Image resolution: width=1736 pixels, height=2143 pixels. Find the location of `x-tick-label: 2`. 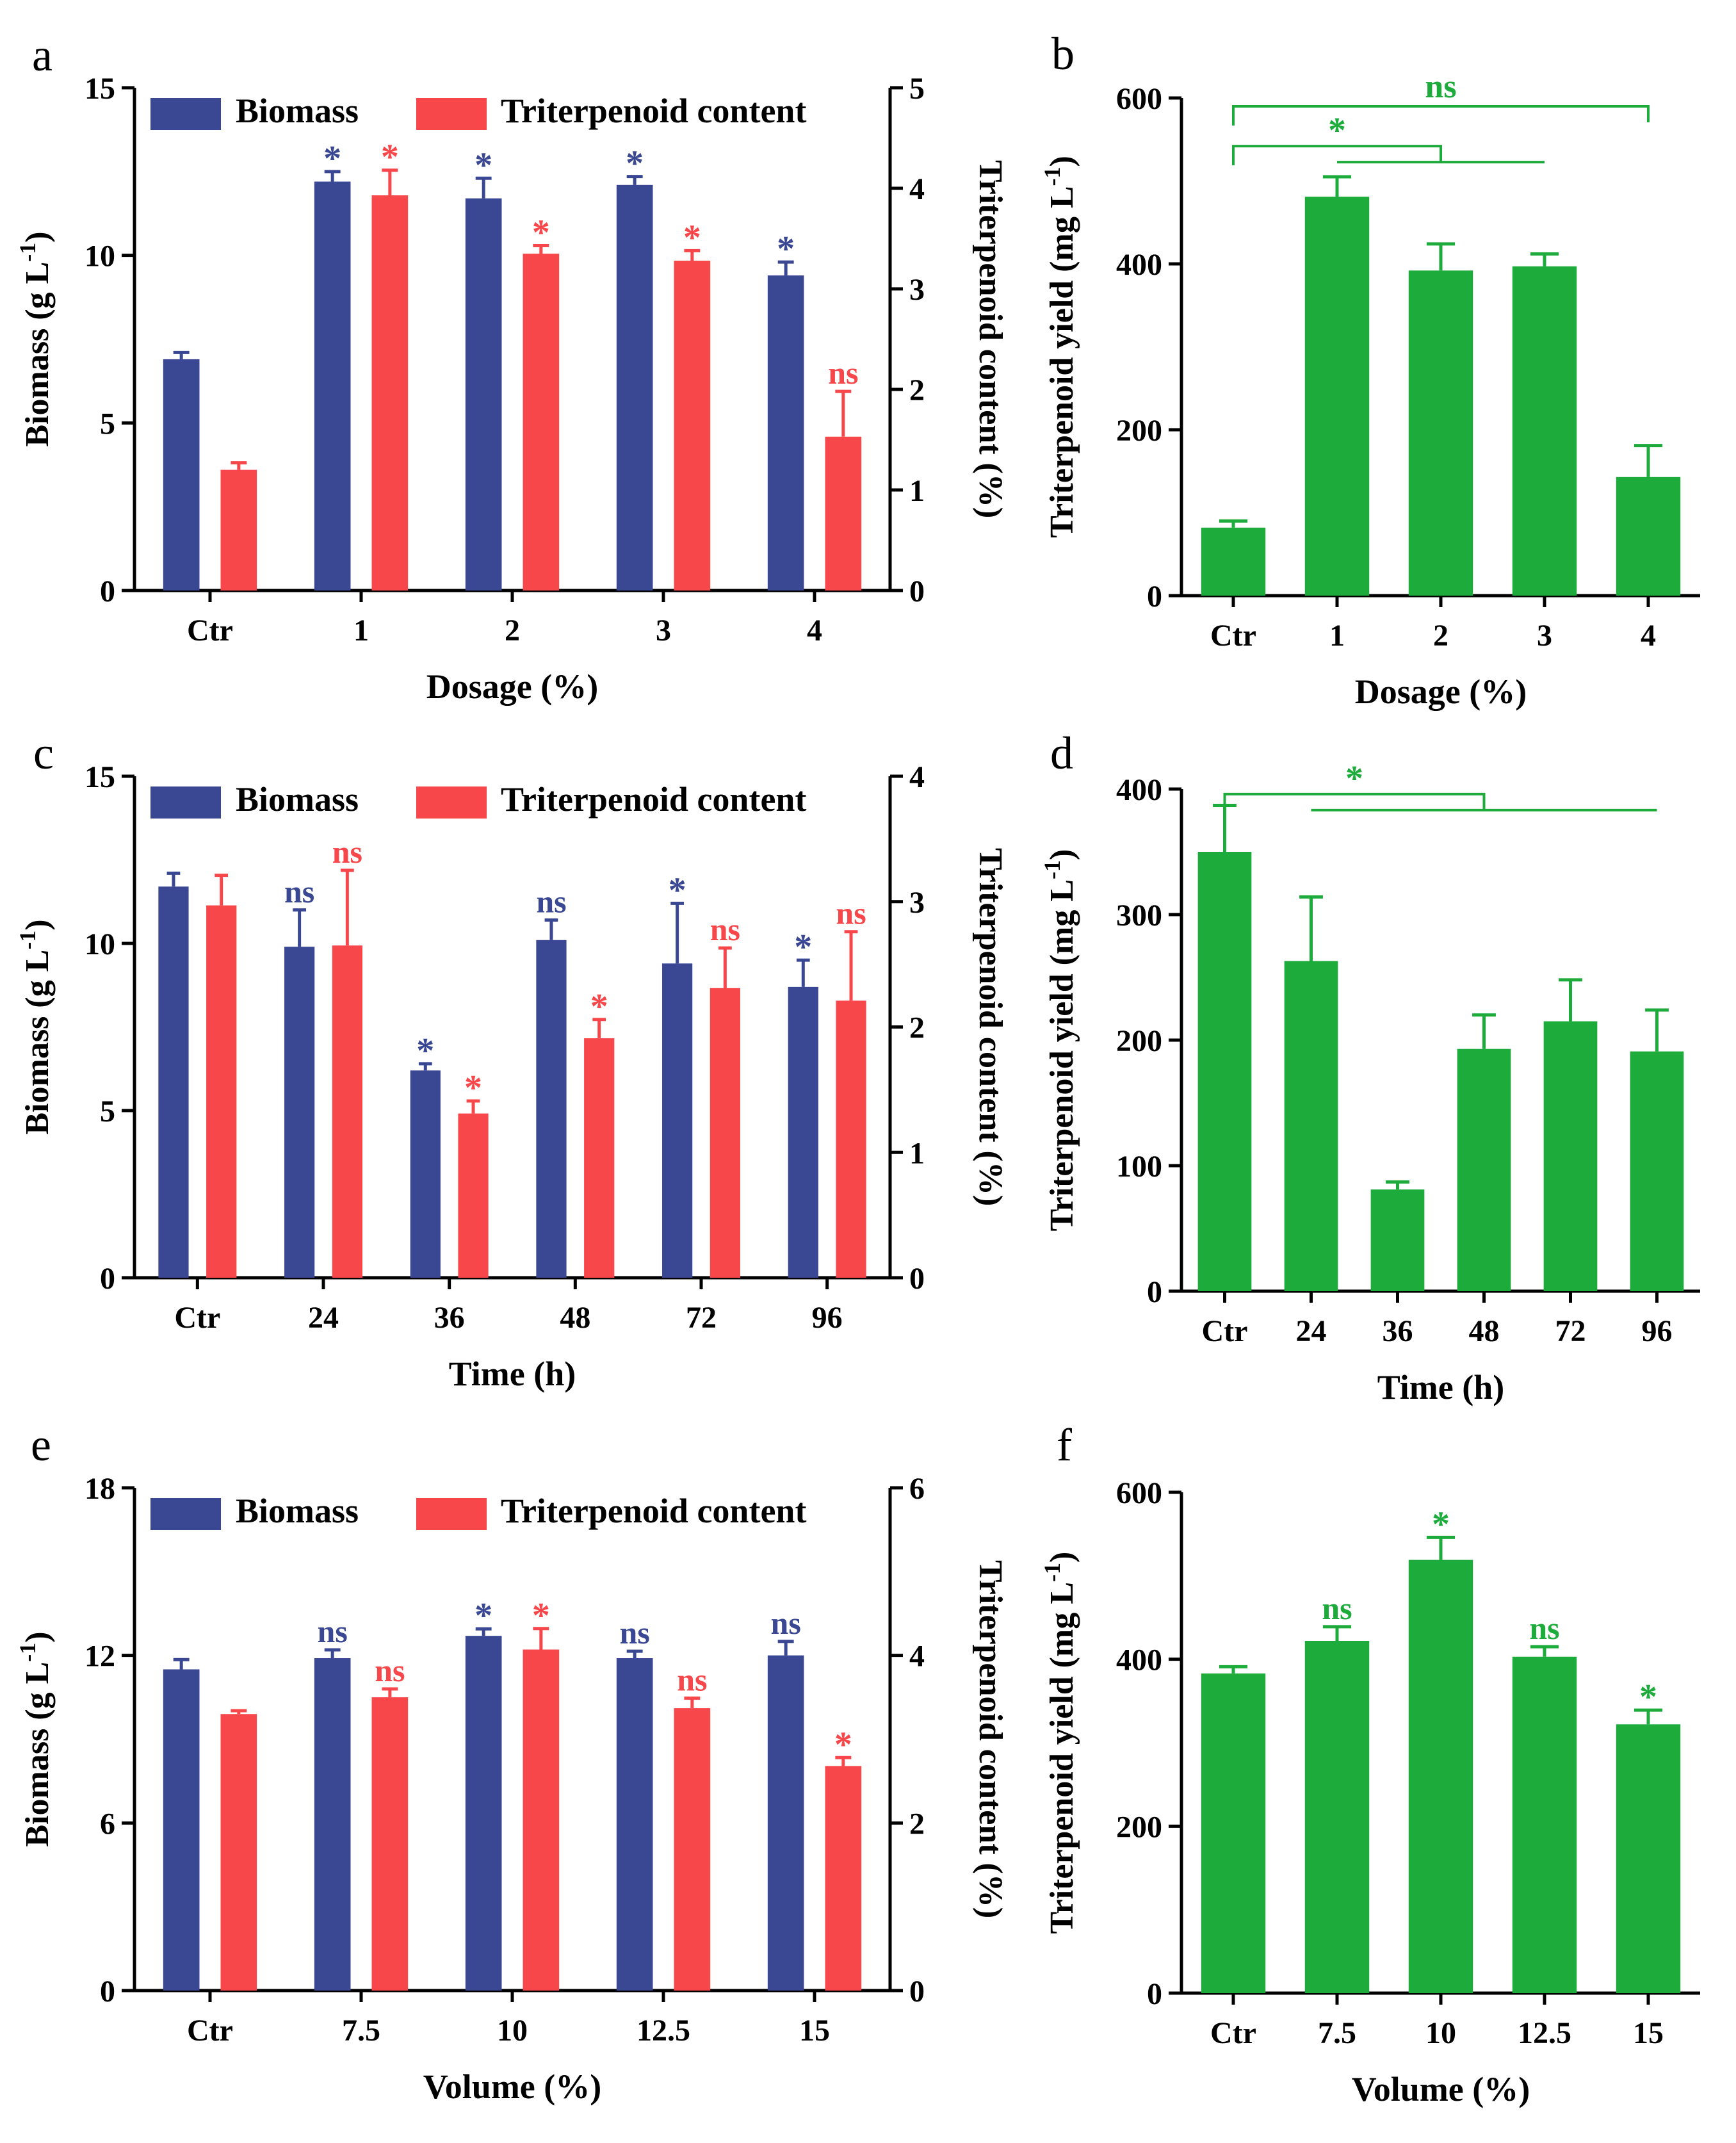

x-tick-label: 2 is located at coordinates (512, 631).